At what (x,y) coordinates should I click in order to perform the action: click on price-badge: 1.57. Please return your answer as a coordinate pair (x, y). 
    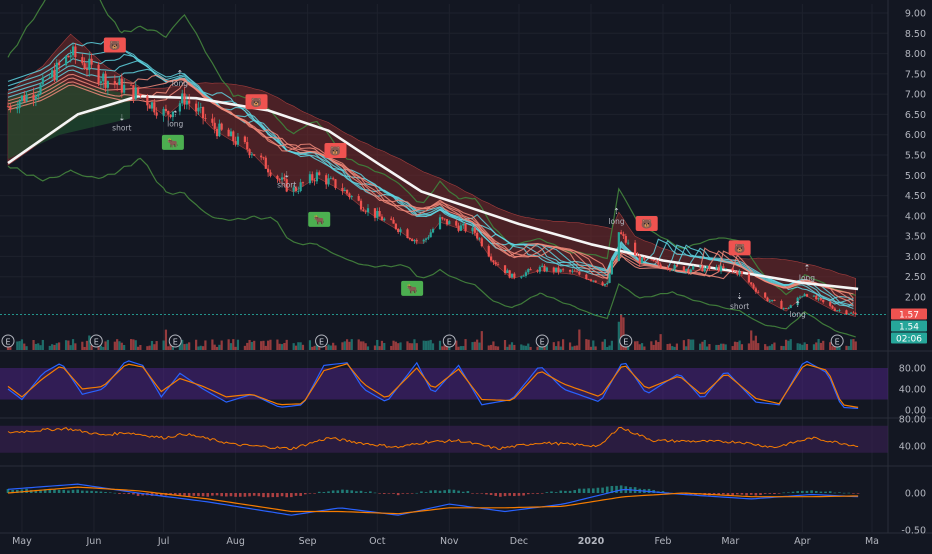
    Looking at the image, I should click on (909, 314).